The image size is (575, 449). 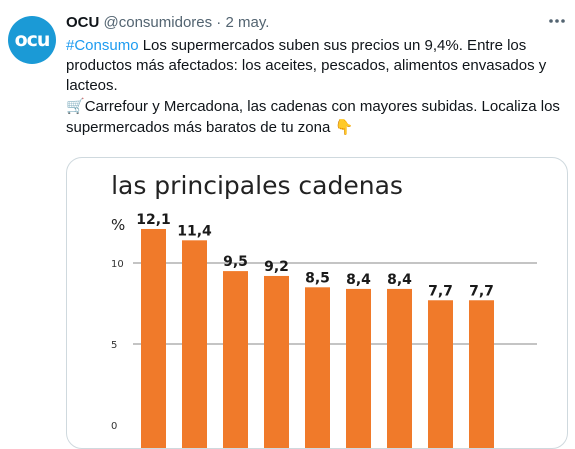 I want to click on y-tick-label: 5, so click(x=114, y=345).